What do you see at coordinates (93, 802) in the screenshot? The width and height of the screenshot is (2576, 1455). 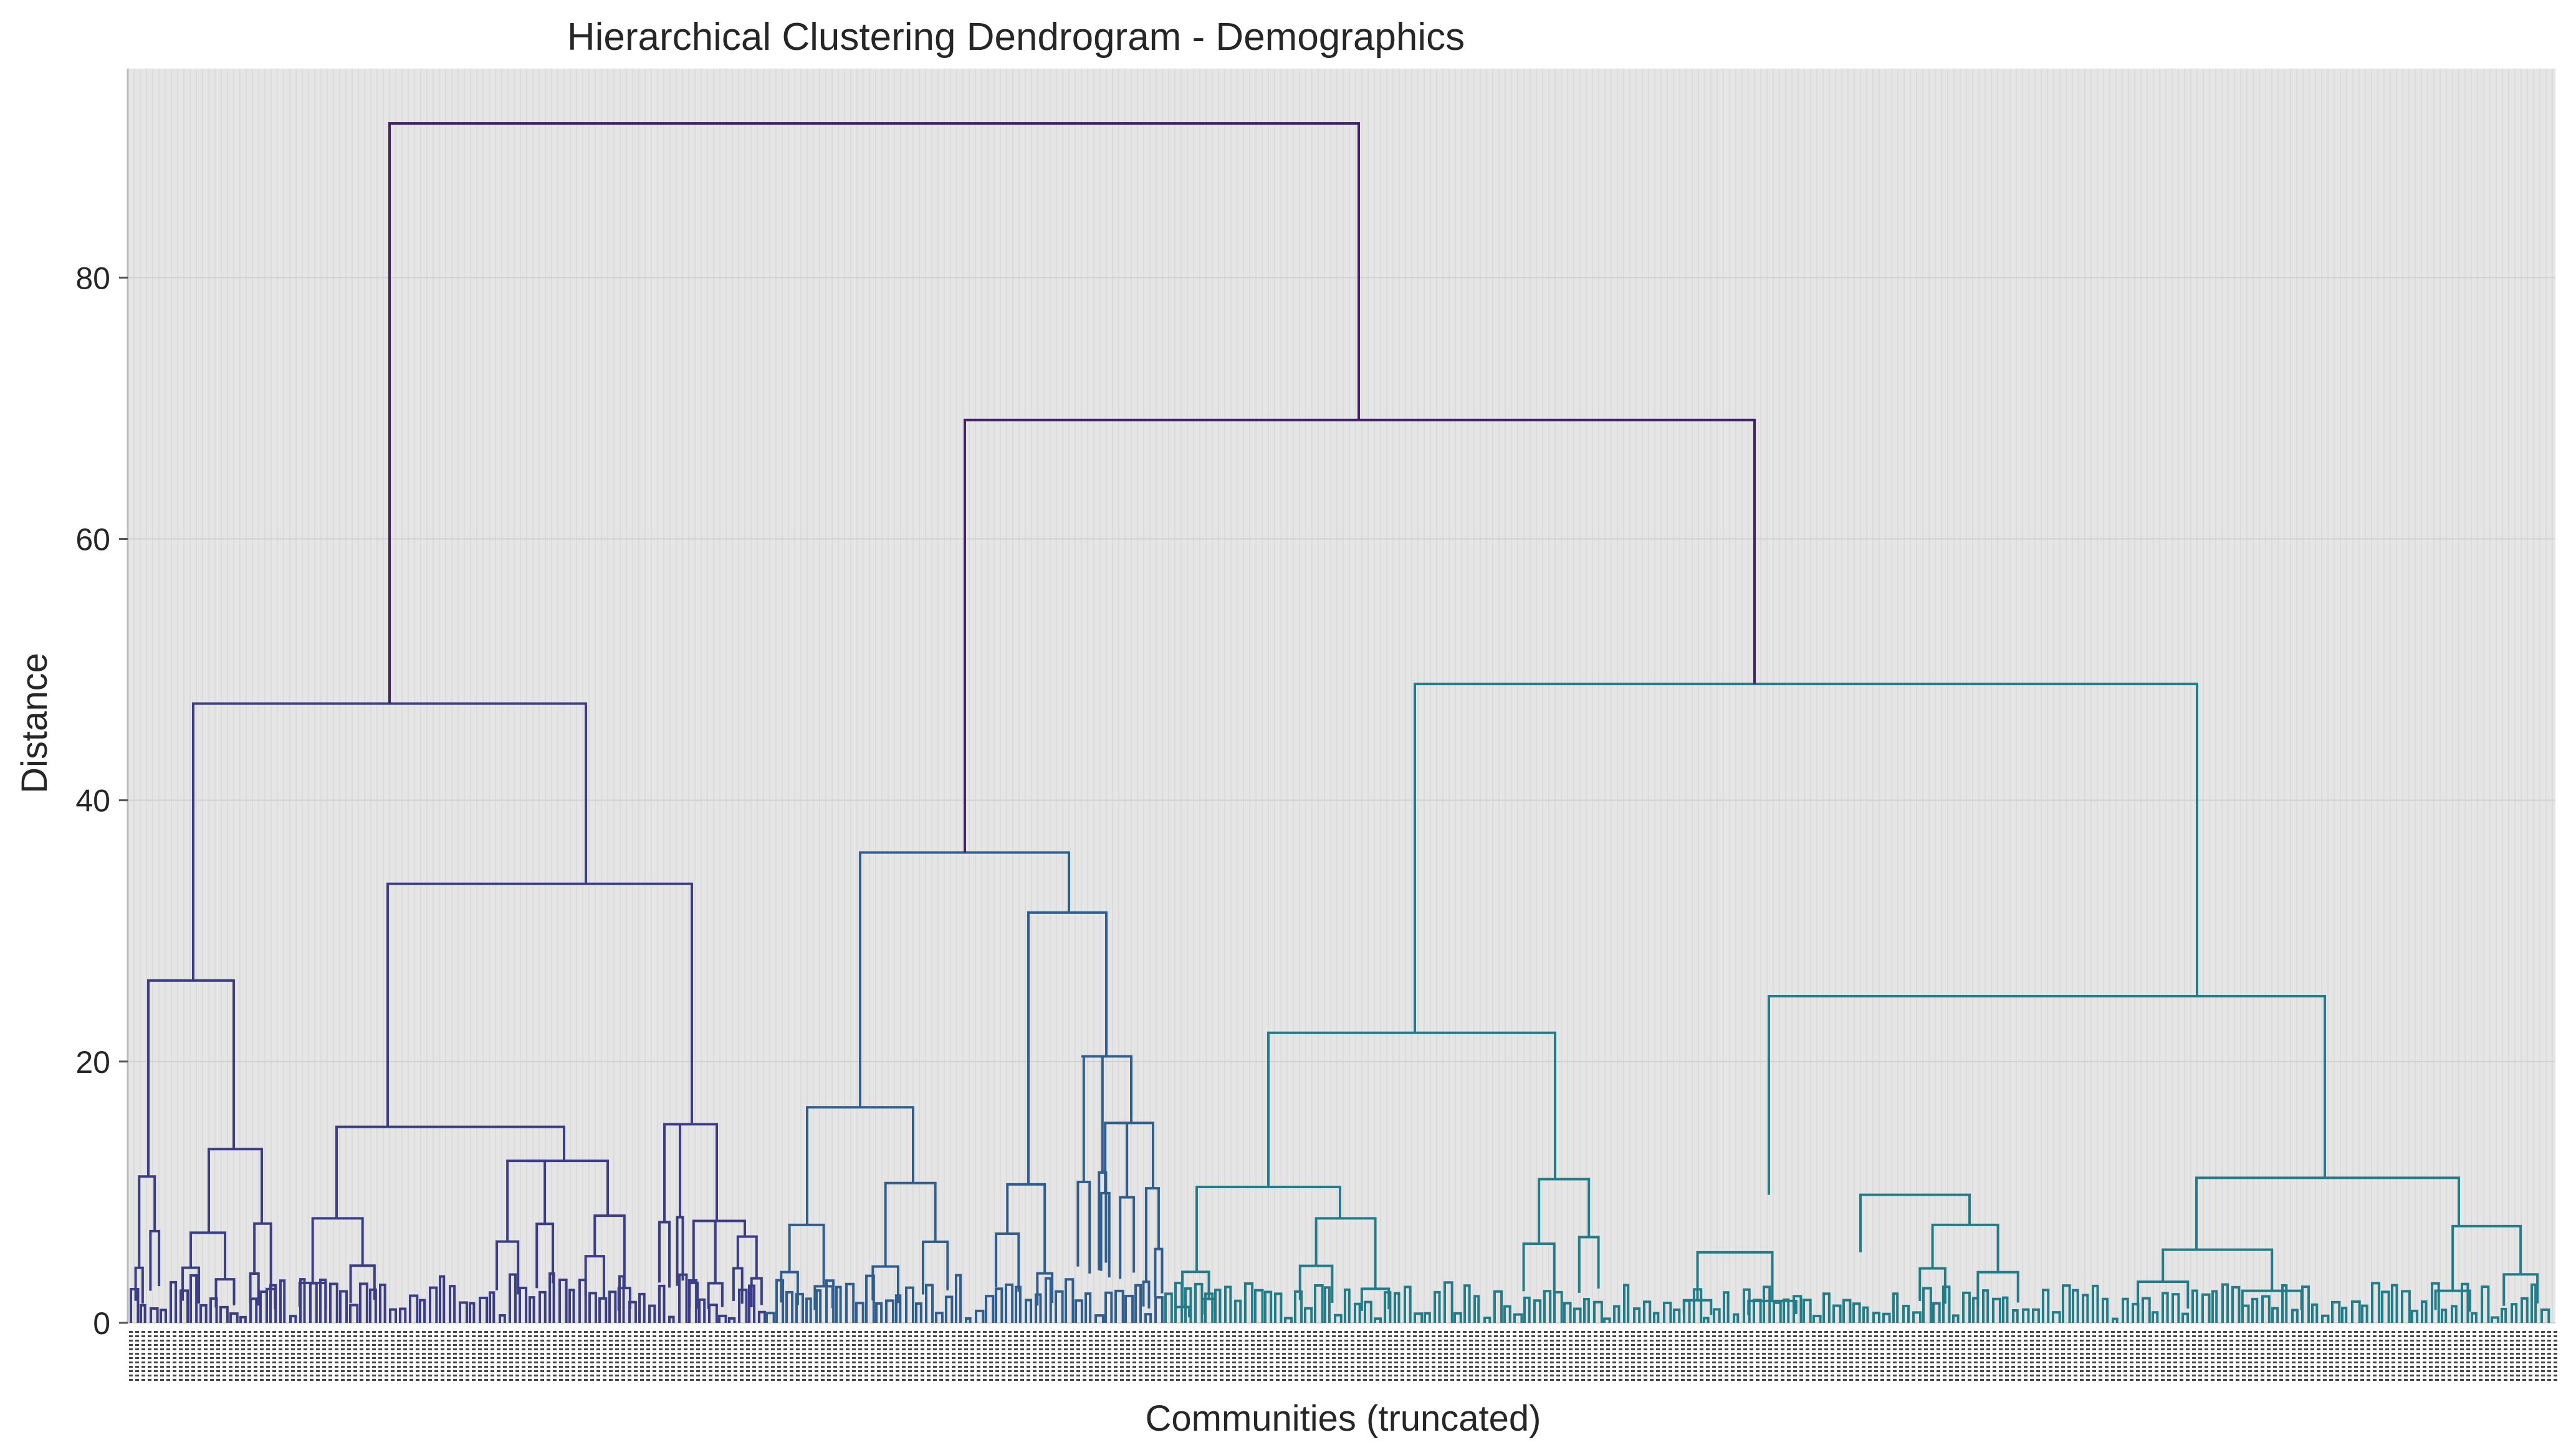 I see `y-tick-label: 40` at bounding box center [93, 802].